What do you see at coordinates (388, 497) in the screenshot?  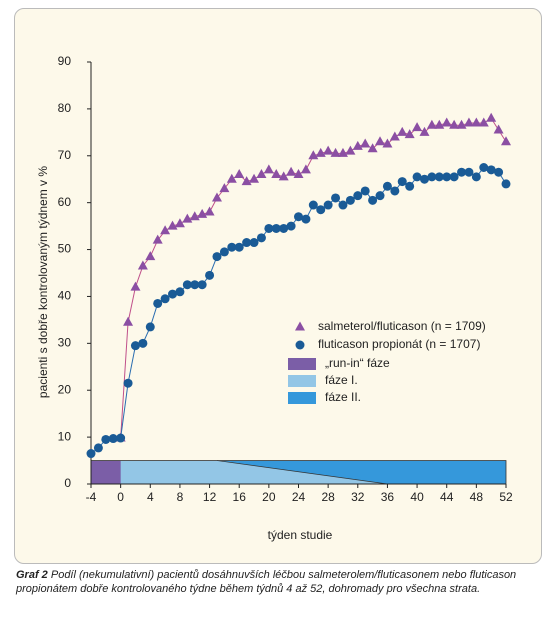 I see `x-tick-label: 36` at bounding box center [388, 497].